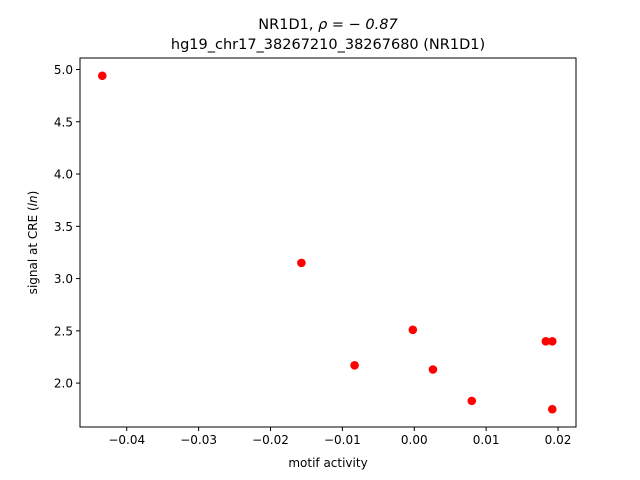 The image size is (640, 480). I want to click on y-axis-label: signal at CRE (ln), so click(33, 243).